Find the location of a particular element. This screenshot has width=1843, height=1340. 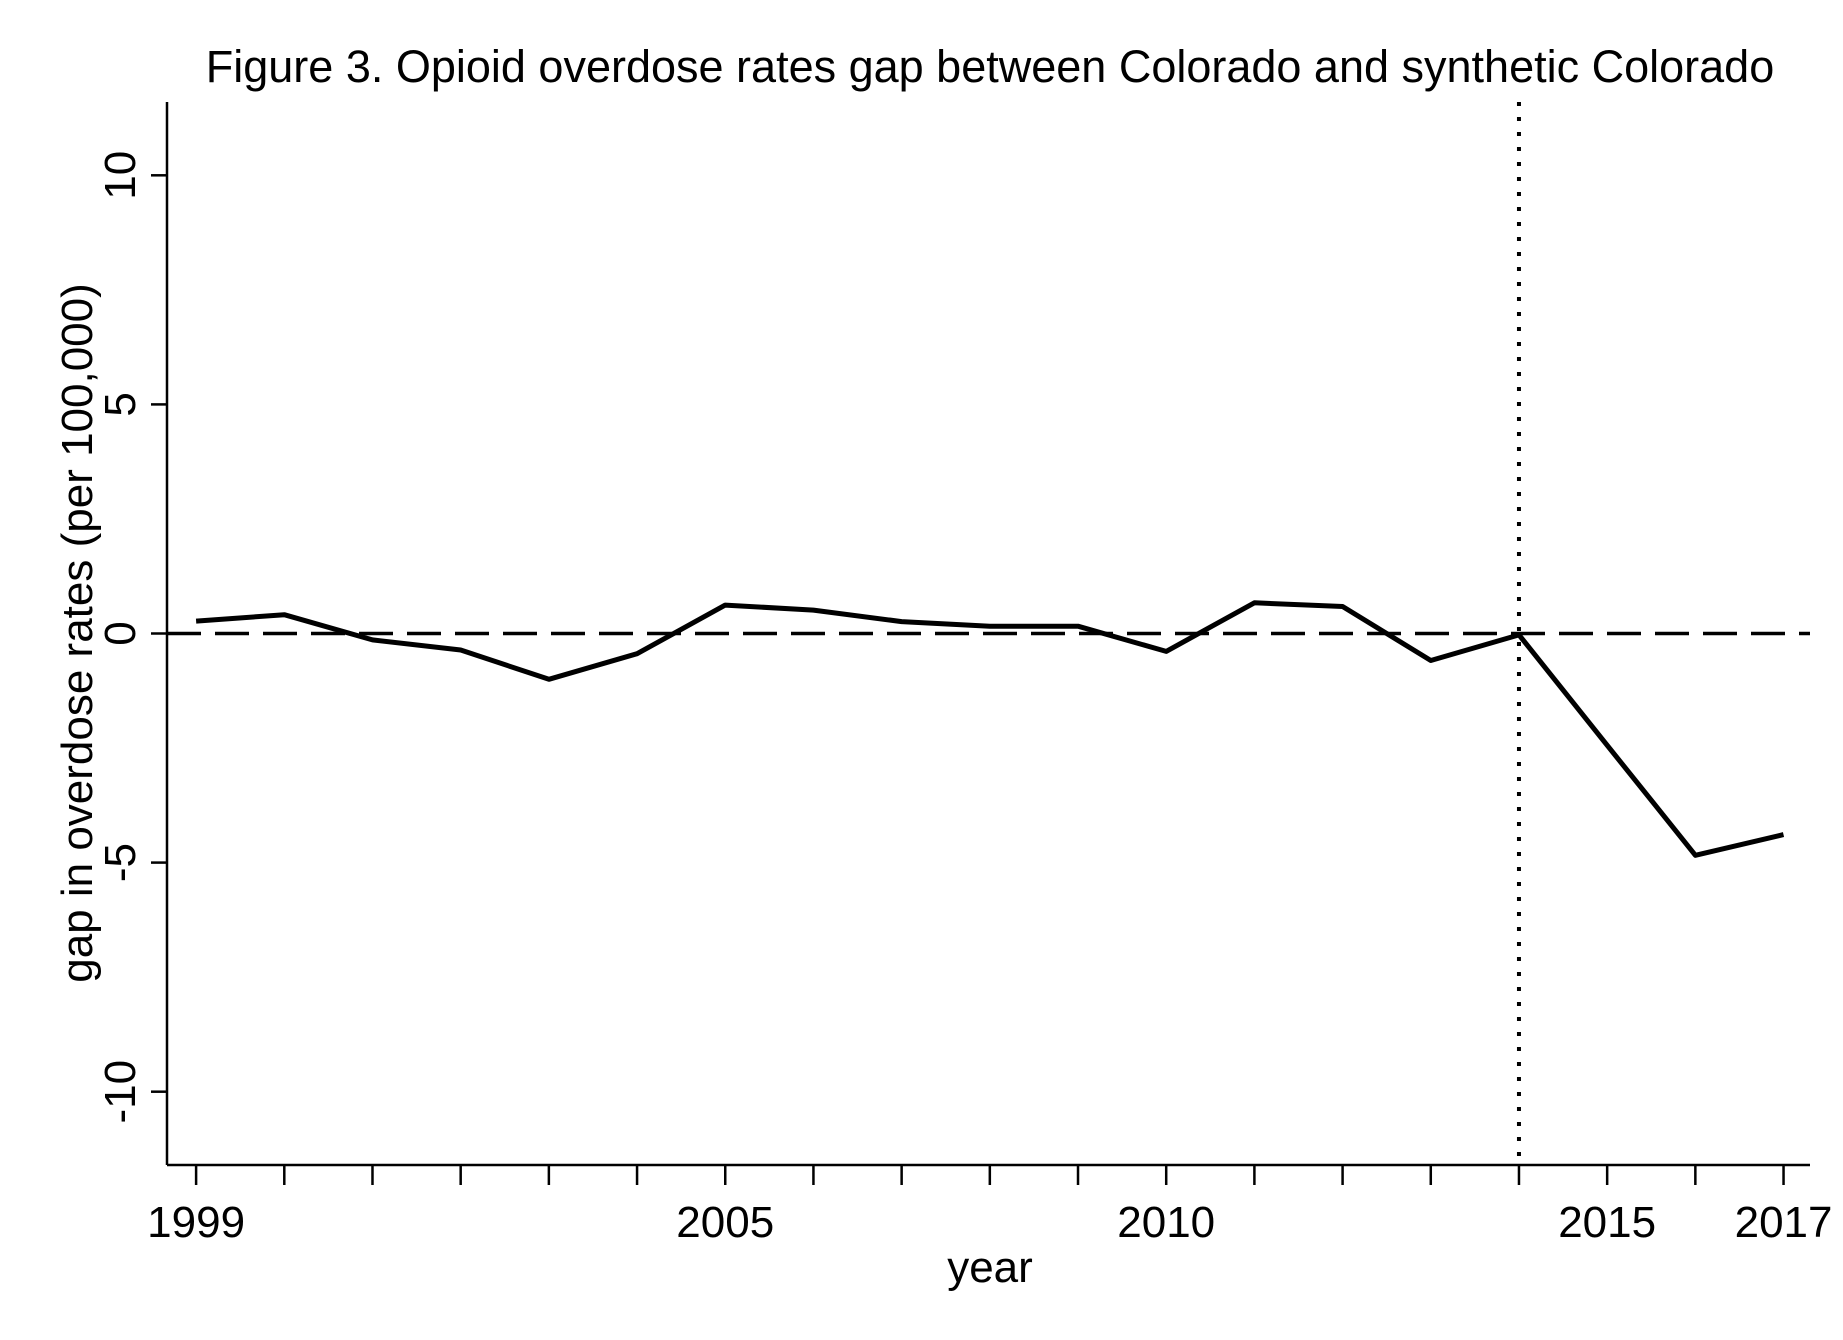

x-tick-label: 2015 is located at coordinates (1607, 1222).